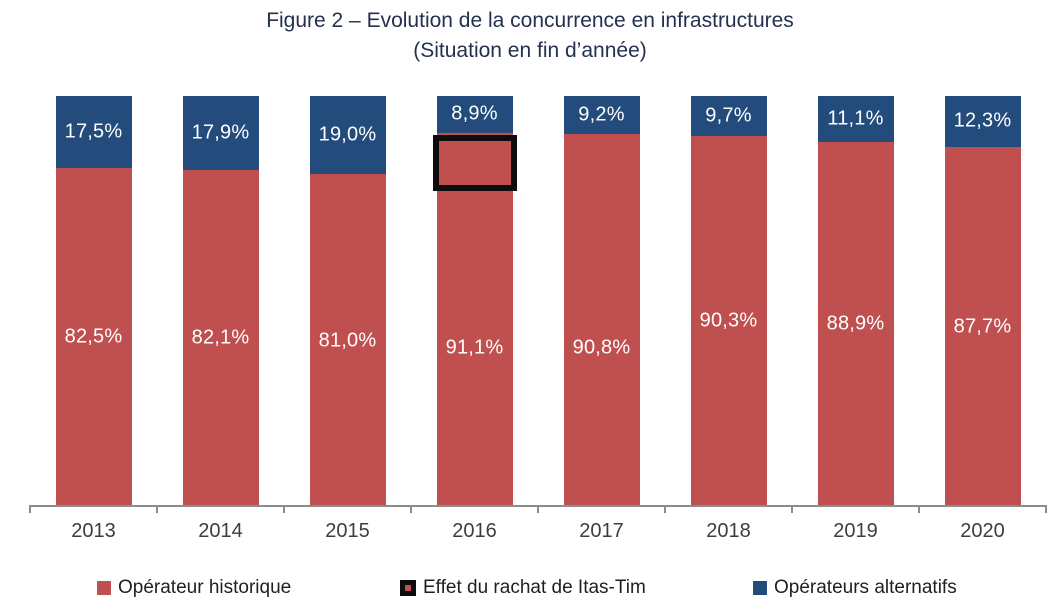 Image resolution: width=1060 pixels, height=611 pixels. I want to click on bar-2014-historique-value-label: 82,1%, so click(220, 337).